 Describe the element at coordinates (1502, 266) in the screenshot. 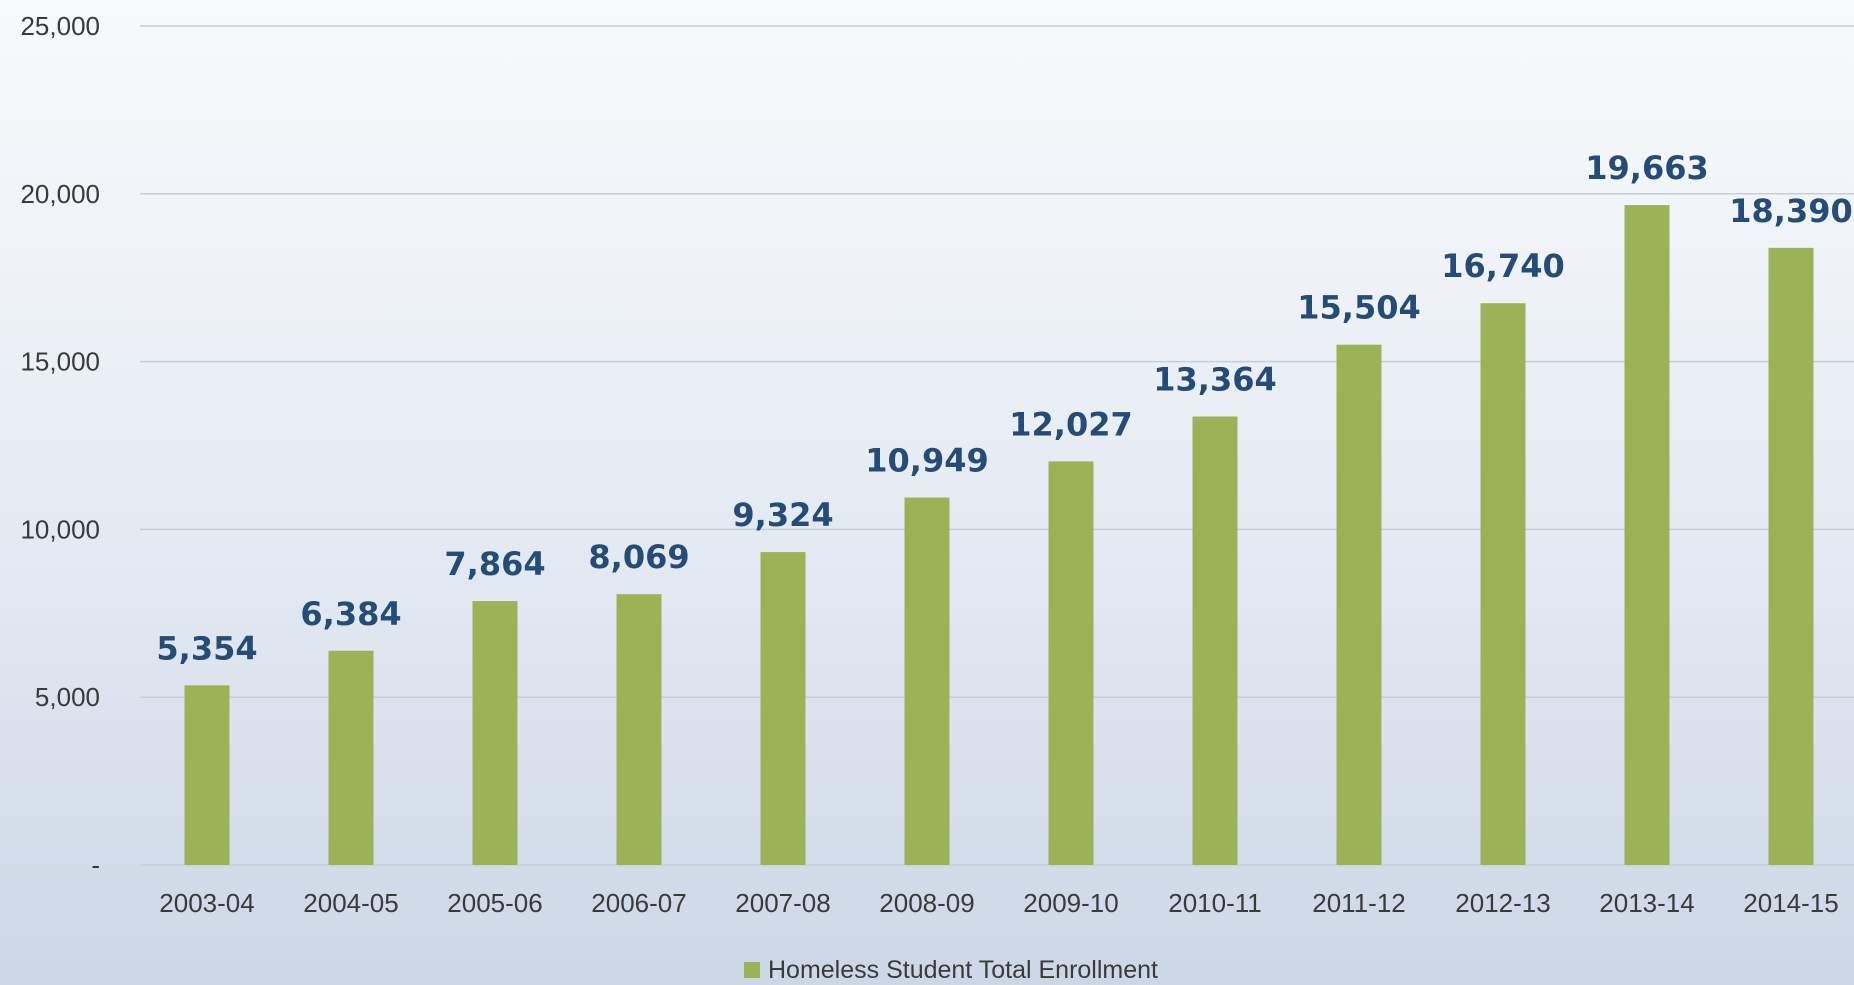

I see `data-label: 16,740` at that location.